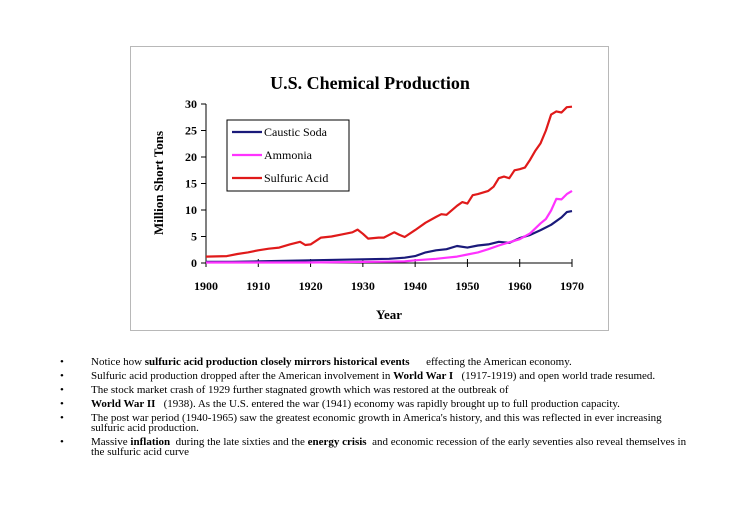 The width and height of the screenshot is (744, 514). Describe the element at coordinates (363, 286) in the screenshot. I see `x-tick-label: 1930` at that location.